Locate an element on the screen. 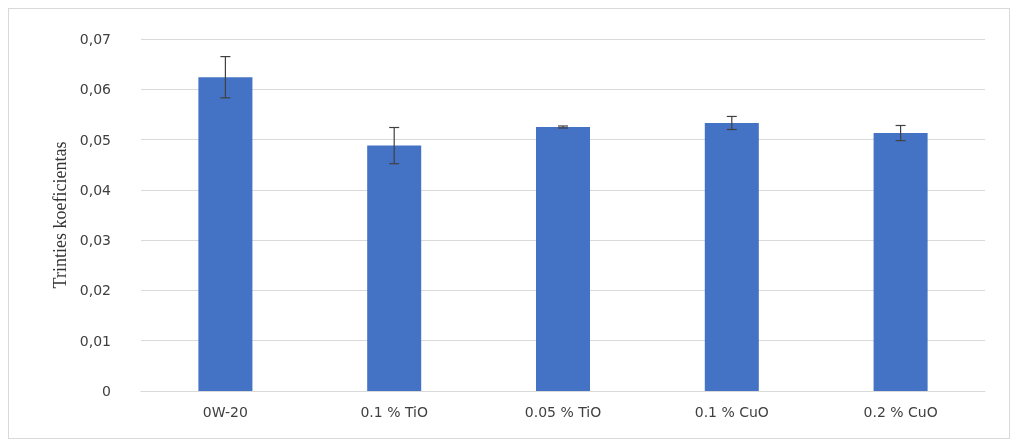 This screenshot has height=445, width=1024. x-tick-label: 0W-20 is located at coordinates (225, 412).